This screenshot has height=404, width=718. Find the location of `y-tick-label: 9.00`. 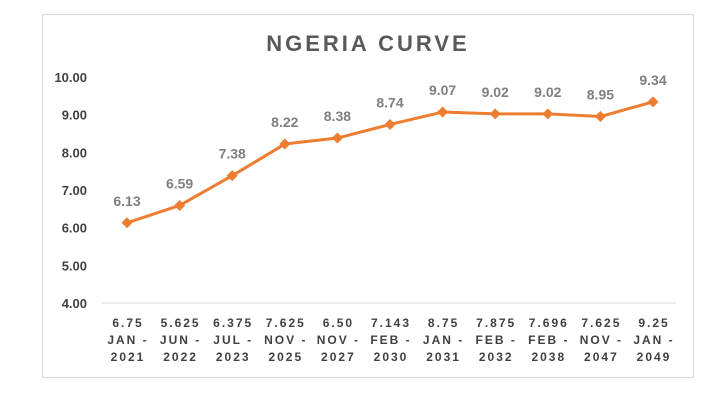

y-tick-label: 9.00 is located at coordinates (74, 115).